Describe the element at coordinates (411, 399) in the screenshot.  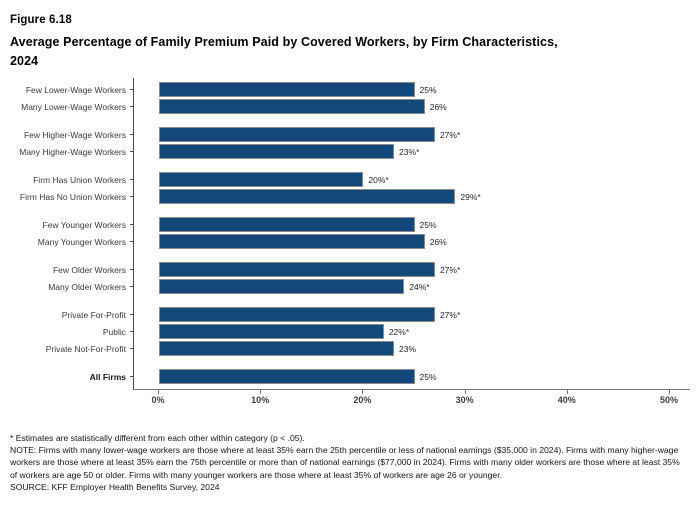
I see `x-axis: 0% 10% 20% 30% 40% 50%` at that location.